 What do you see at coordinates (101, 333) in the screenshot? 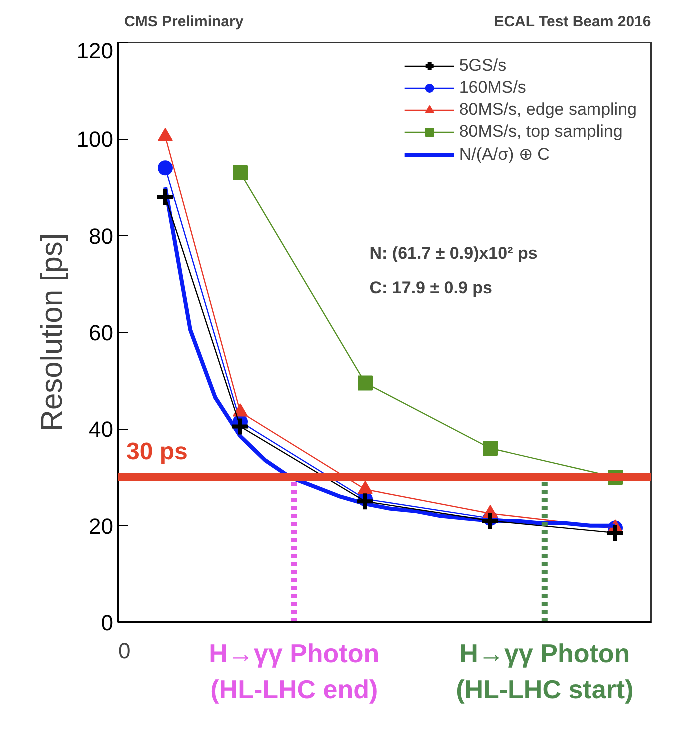
I see `y-tick-label: 60` at bounding box center [101, 333].